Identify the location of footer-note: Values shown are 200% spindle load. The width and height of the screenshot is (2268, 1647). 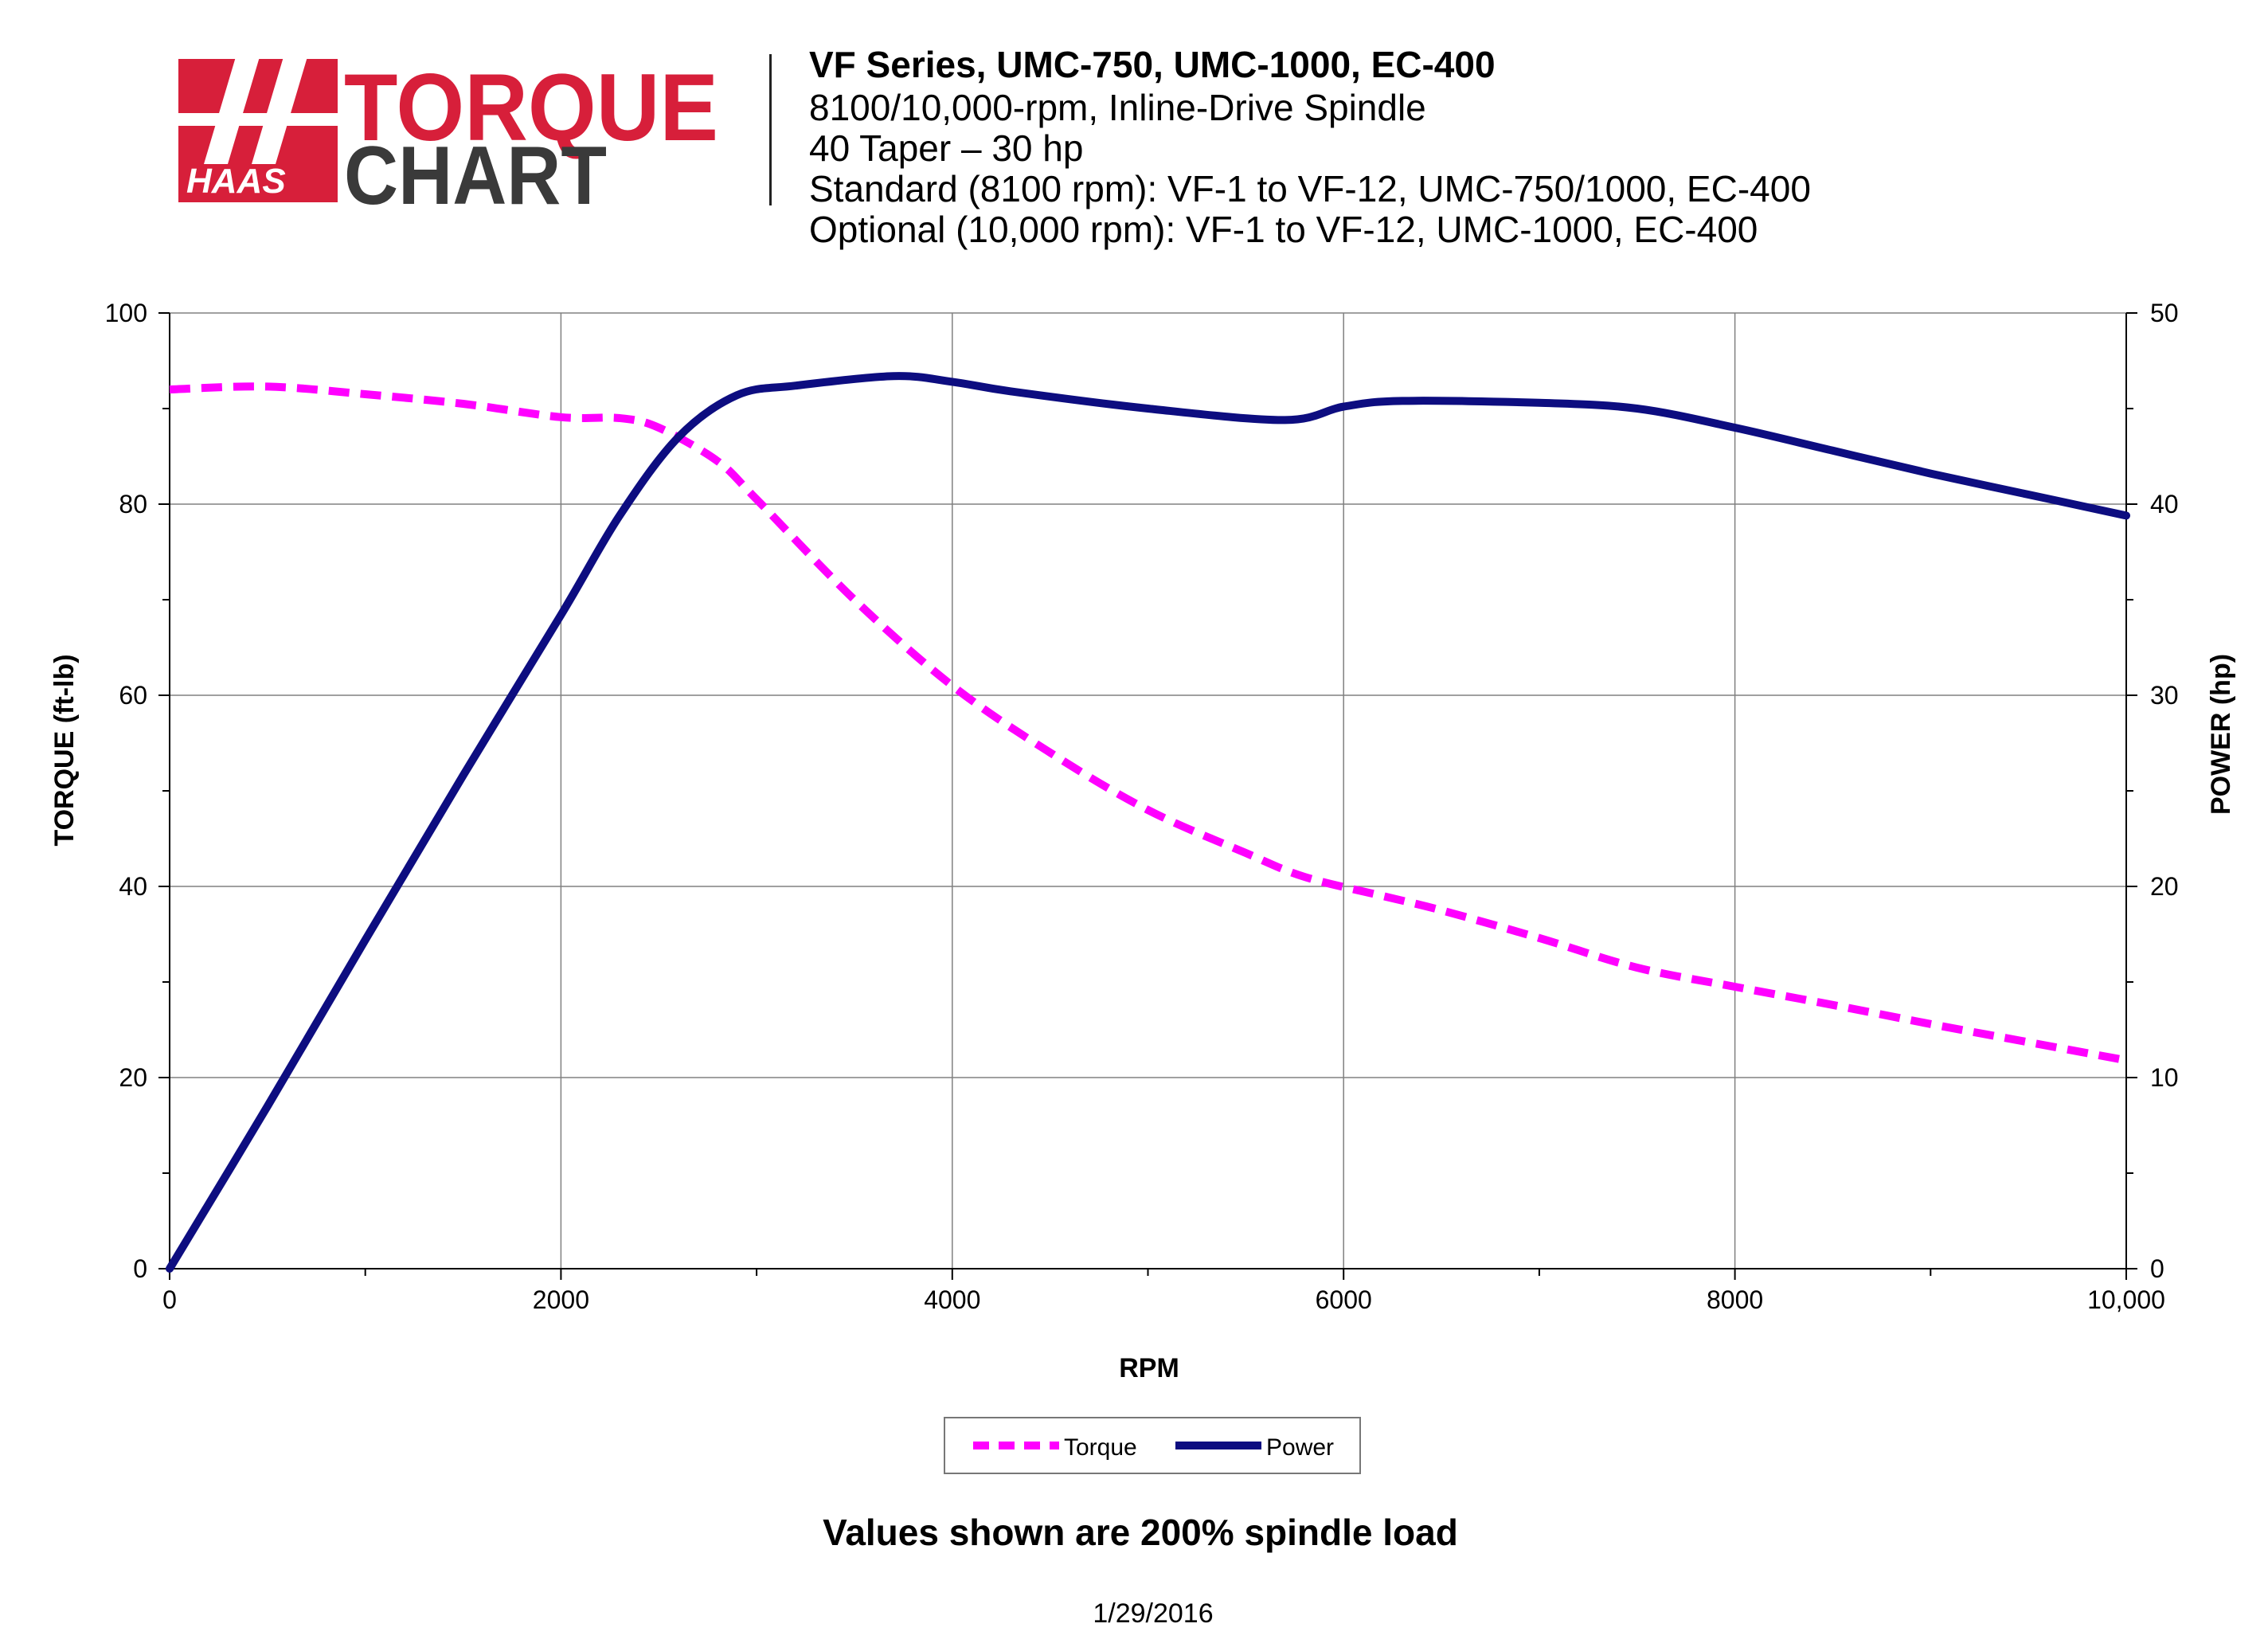
(1140, 1532).